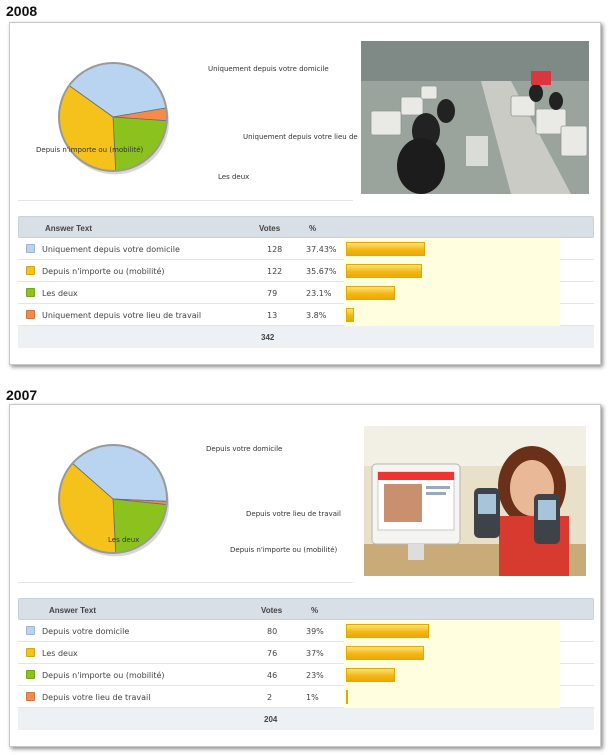 This screenshot has width=610, height=755. Describe the element at coordinates (275, 249) in the screenshot. I see `vote-count: 128` at that location.